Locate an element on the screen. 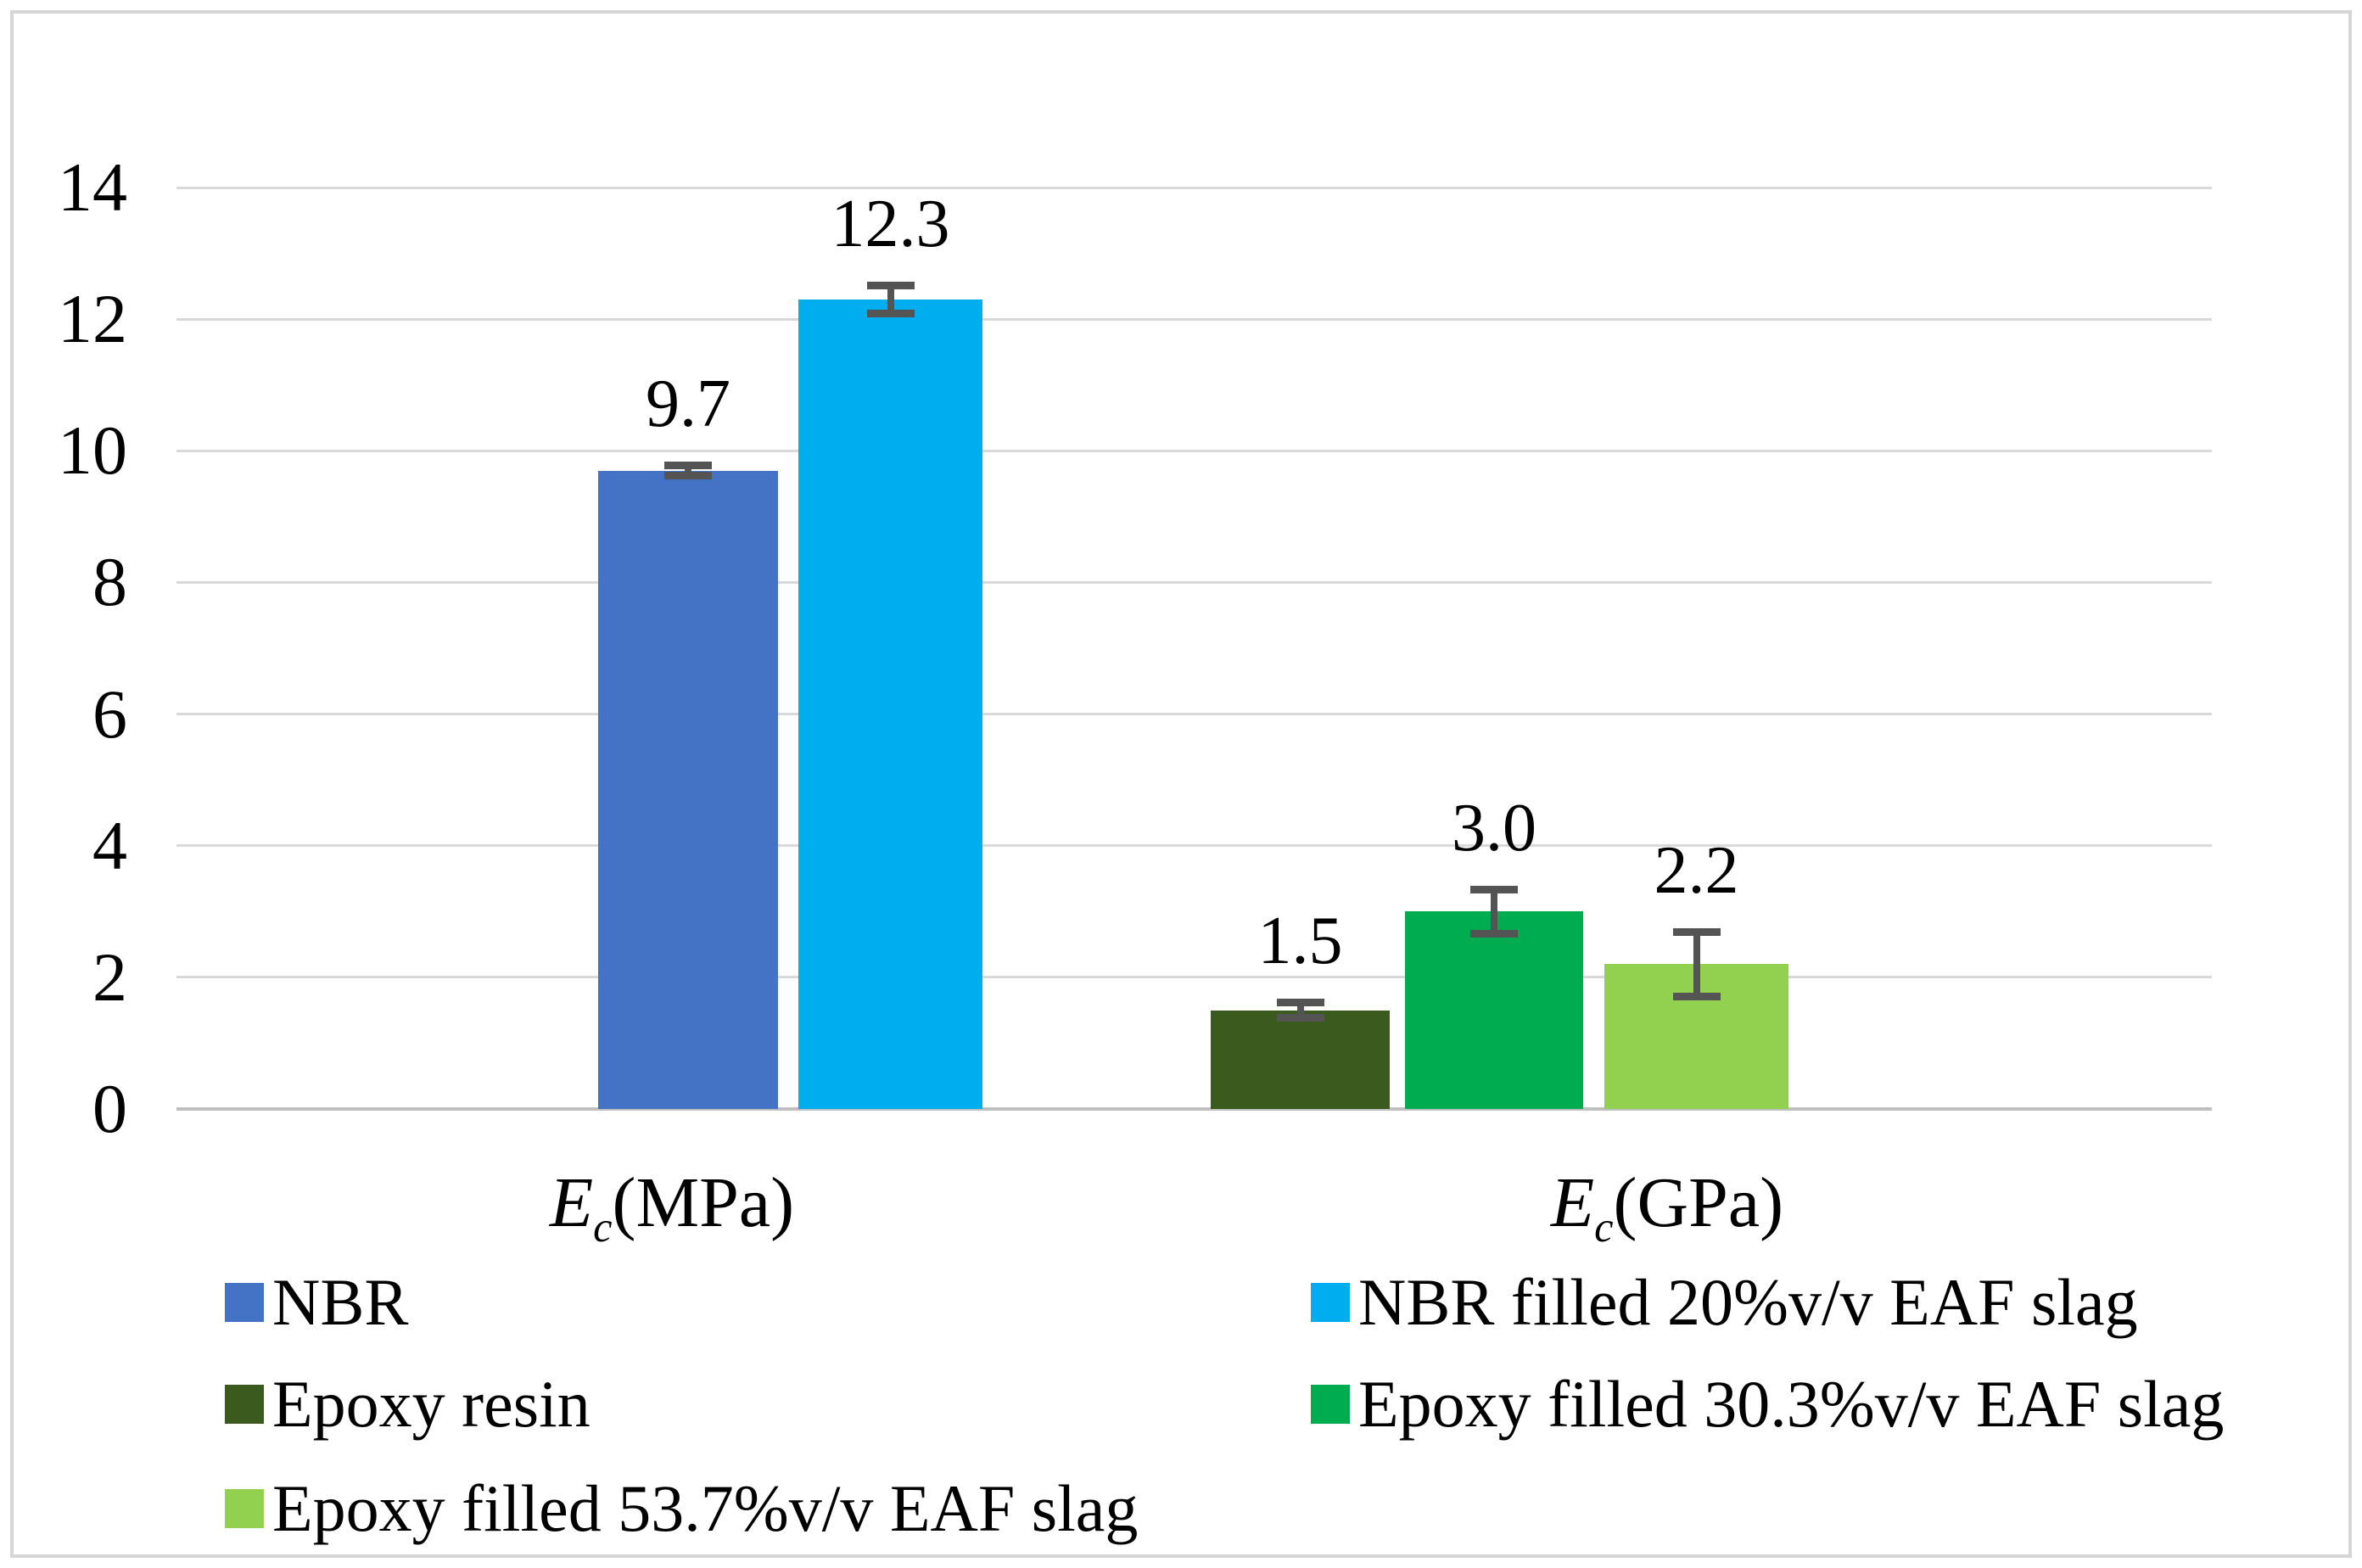  y-axis-tick-label: 4 is located at coordinates (109, 845).